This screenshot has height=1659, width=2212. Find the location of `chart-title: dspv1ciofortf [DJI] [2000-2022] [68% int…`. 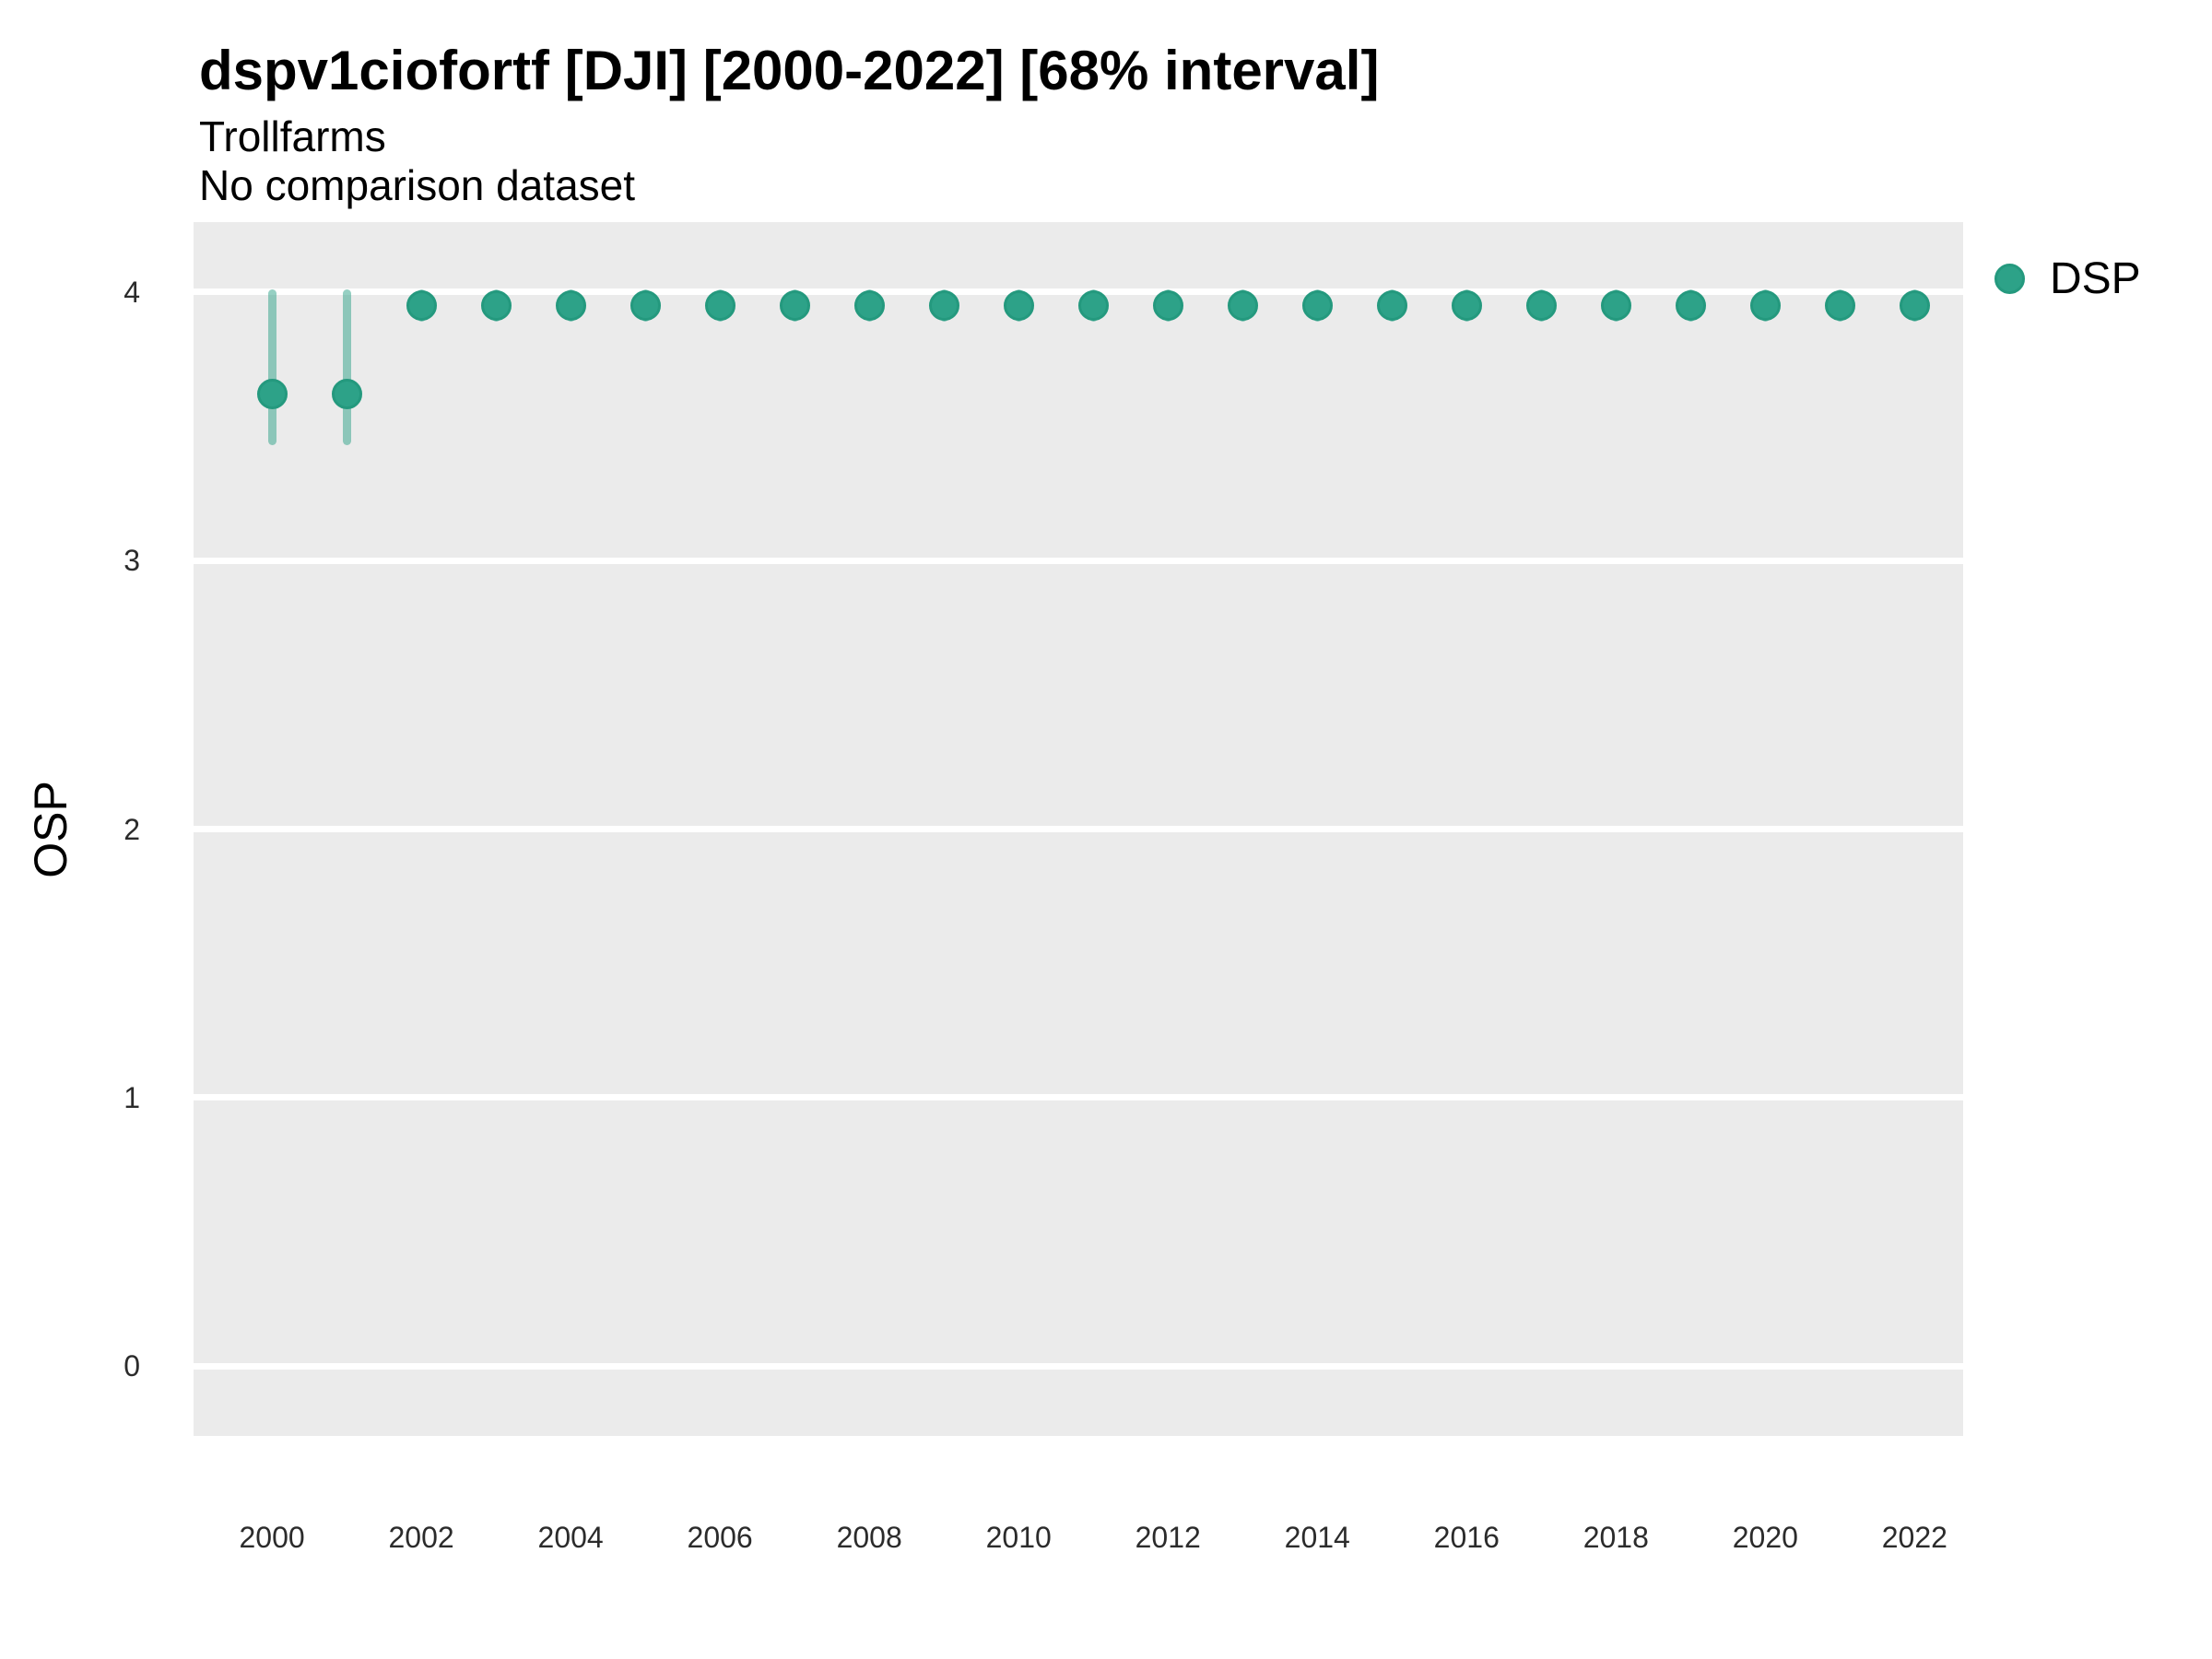

chart-title: dspv1ciofortf [DJI] [2000-2022] [68% int… is located at coordinates (789, 70).